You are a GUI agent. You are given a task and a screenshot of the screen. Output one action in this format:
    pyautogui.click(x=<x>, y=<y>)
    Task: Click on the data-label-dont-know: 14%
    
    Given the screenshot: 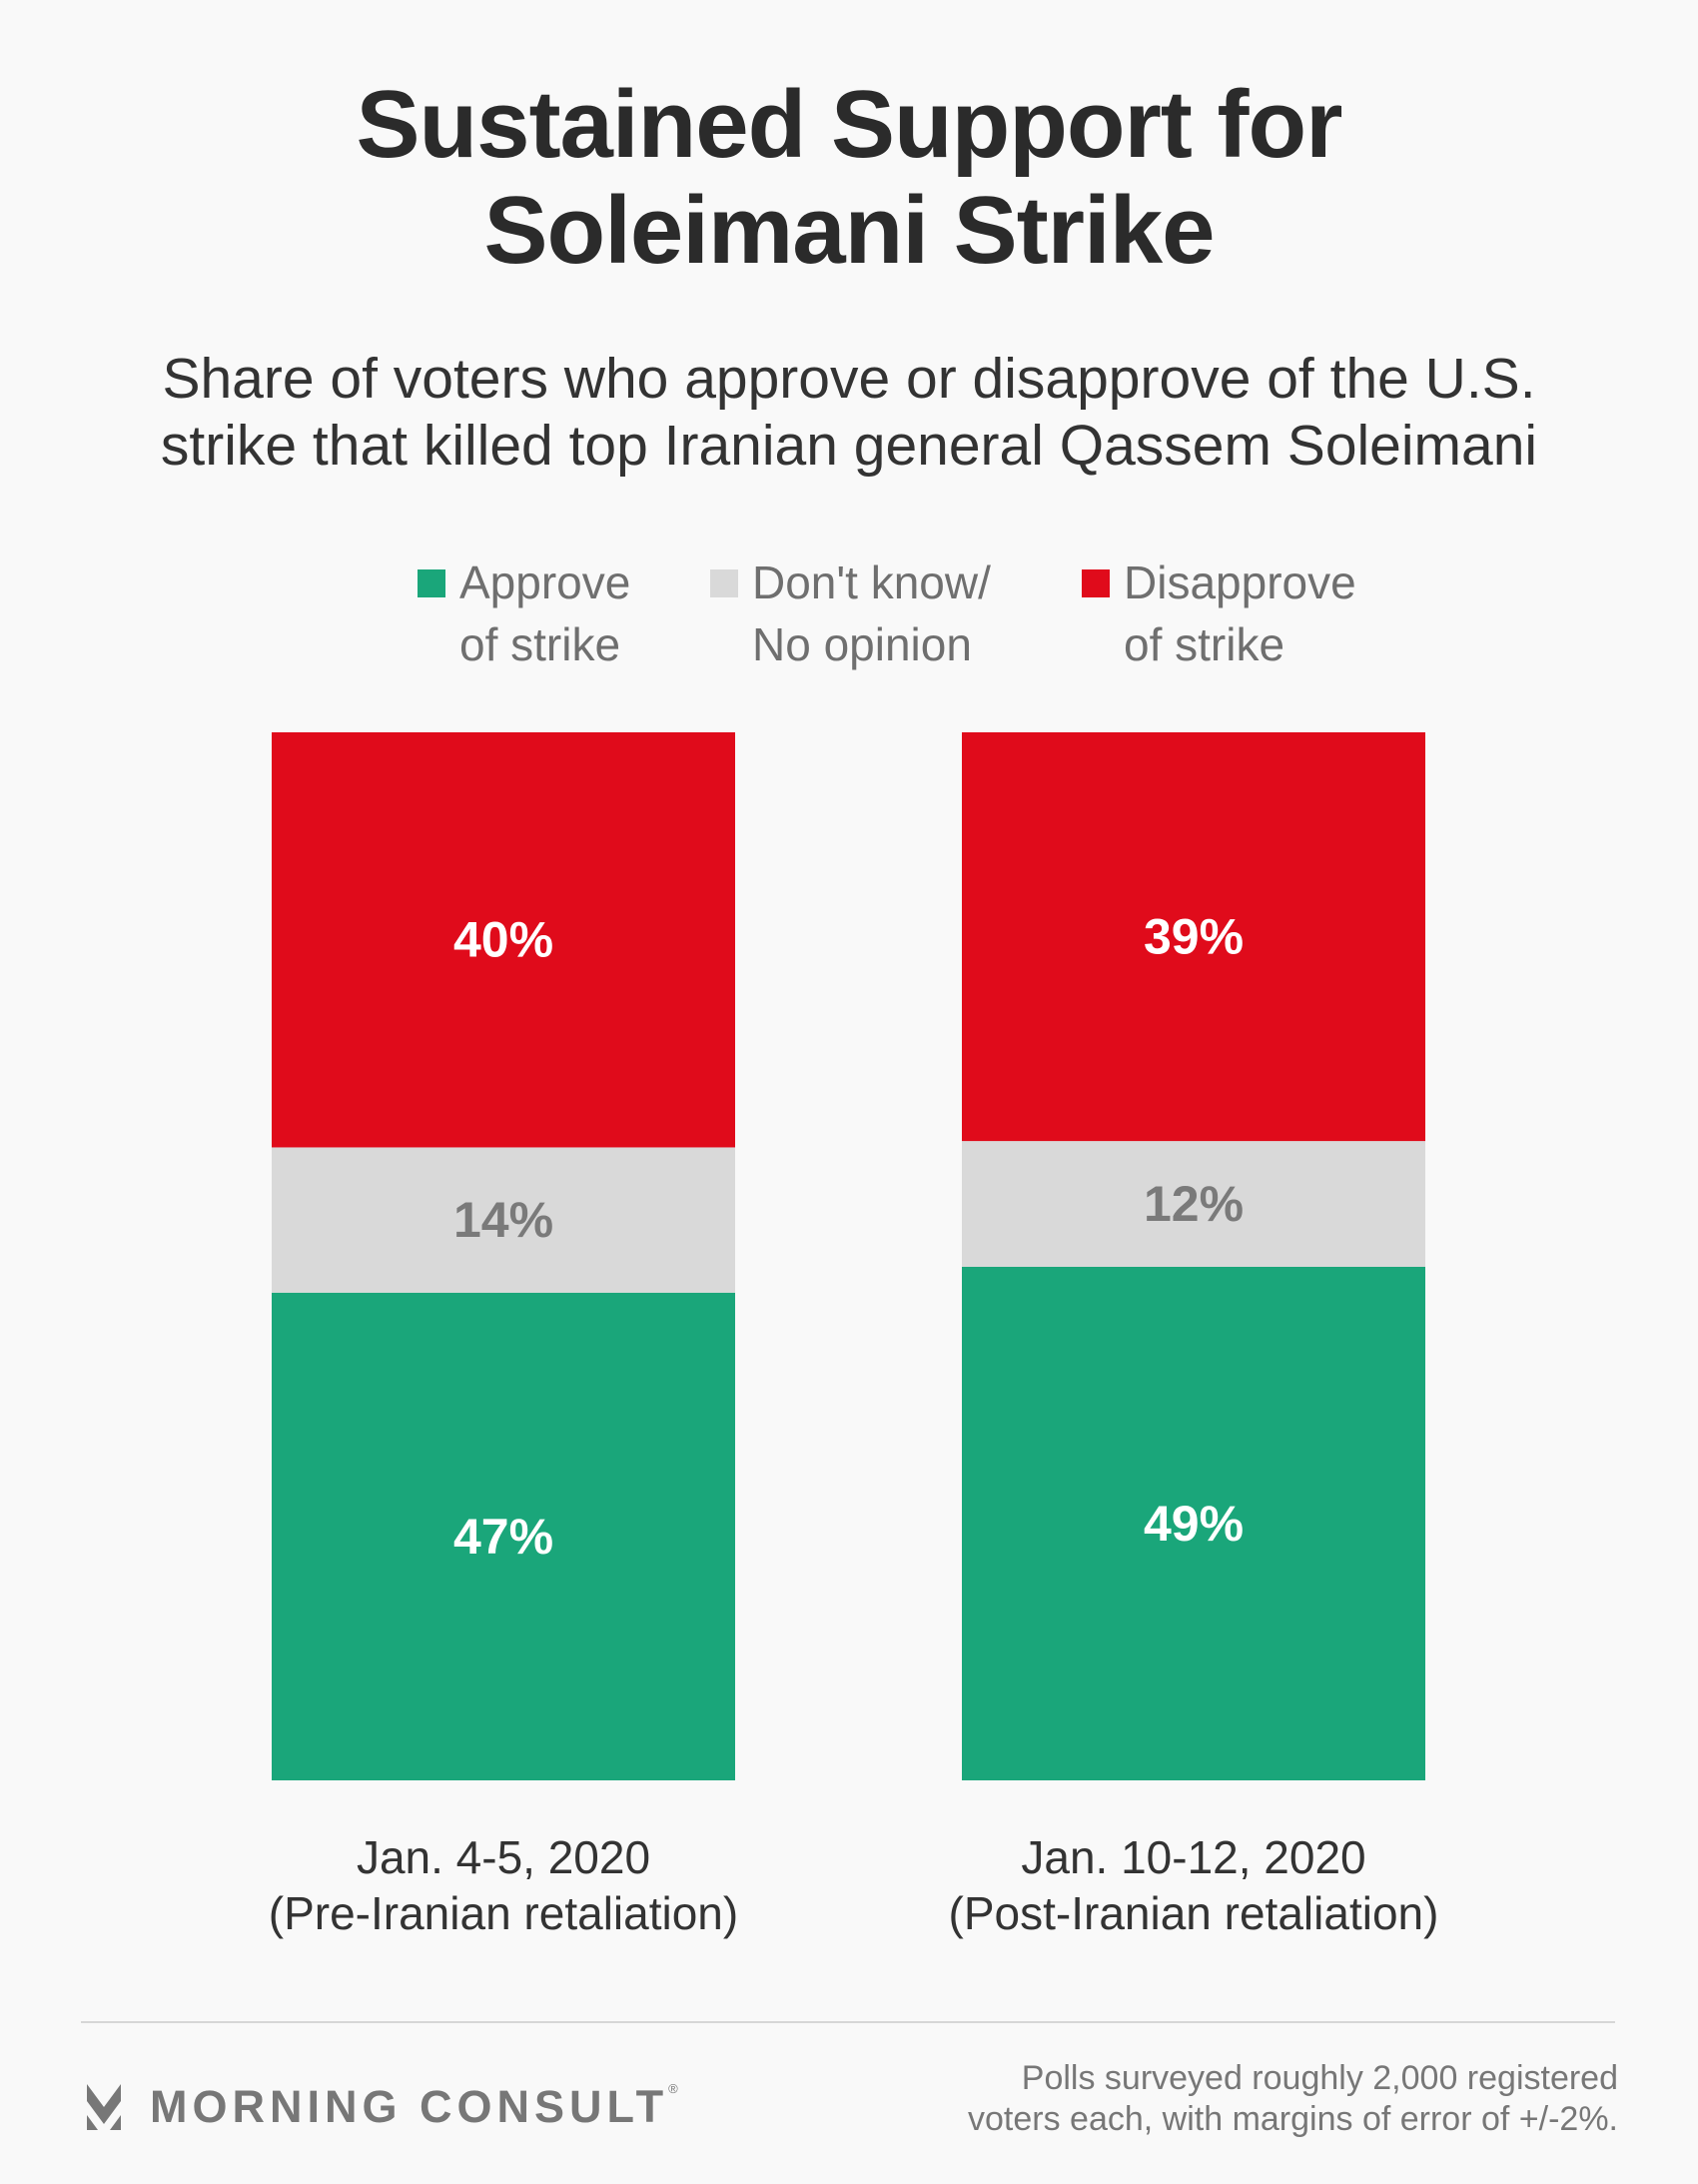 What is the action you would take?
    pyautogui.click(x=503, y=1220)
    